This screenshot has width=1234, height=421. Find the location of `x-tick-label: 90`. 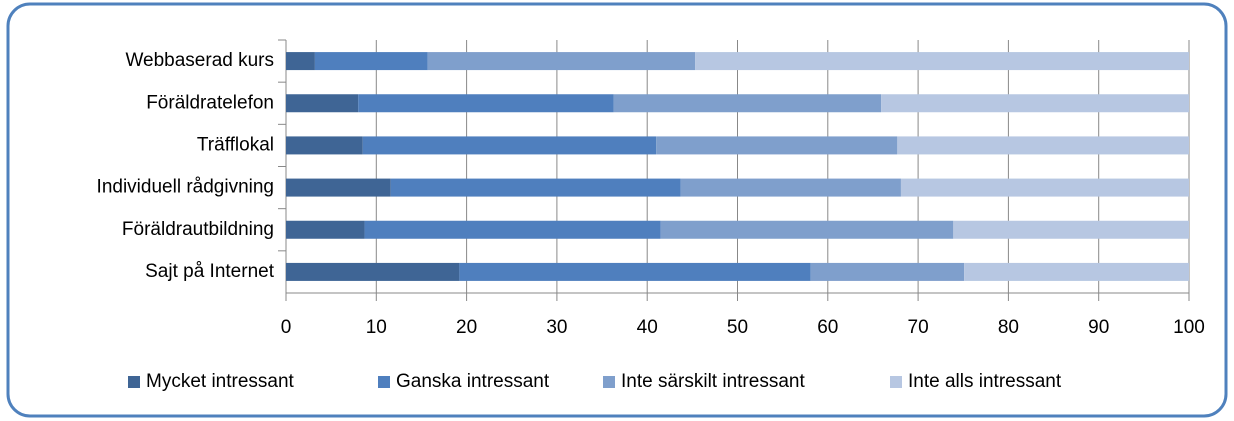

x-tick-label: 90 is located at coordinates (1098, 327).